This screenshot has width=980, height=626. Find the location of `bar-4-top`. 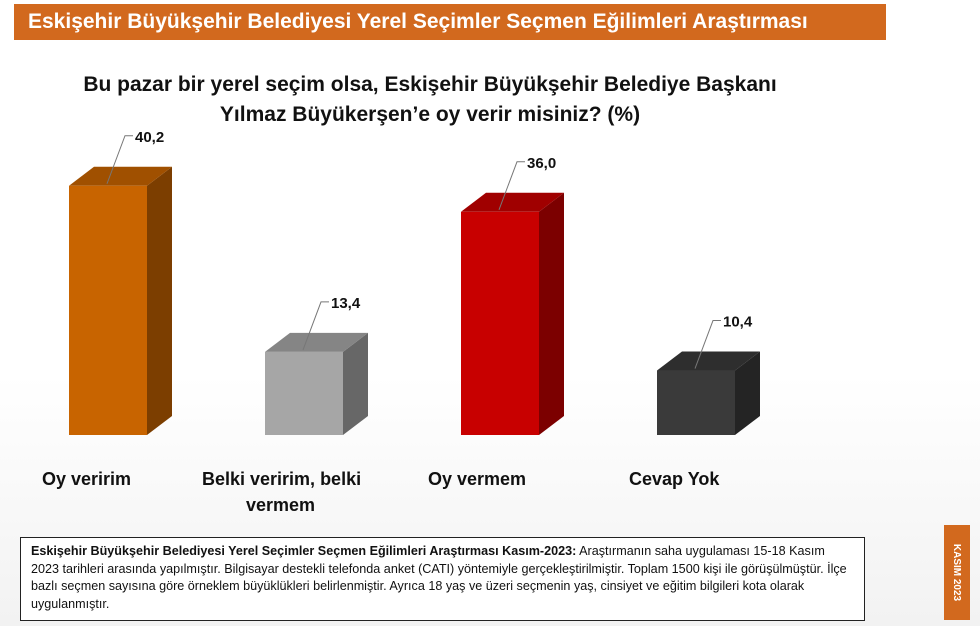

bar-4-top is located at coordinates (708, 361).